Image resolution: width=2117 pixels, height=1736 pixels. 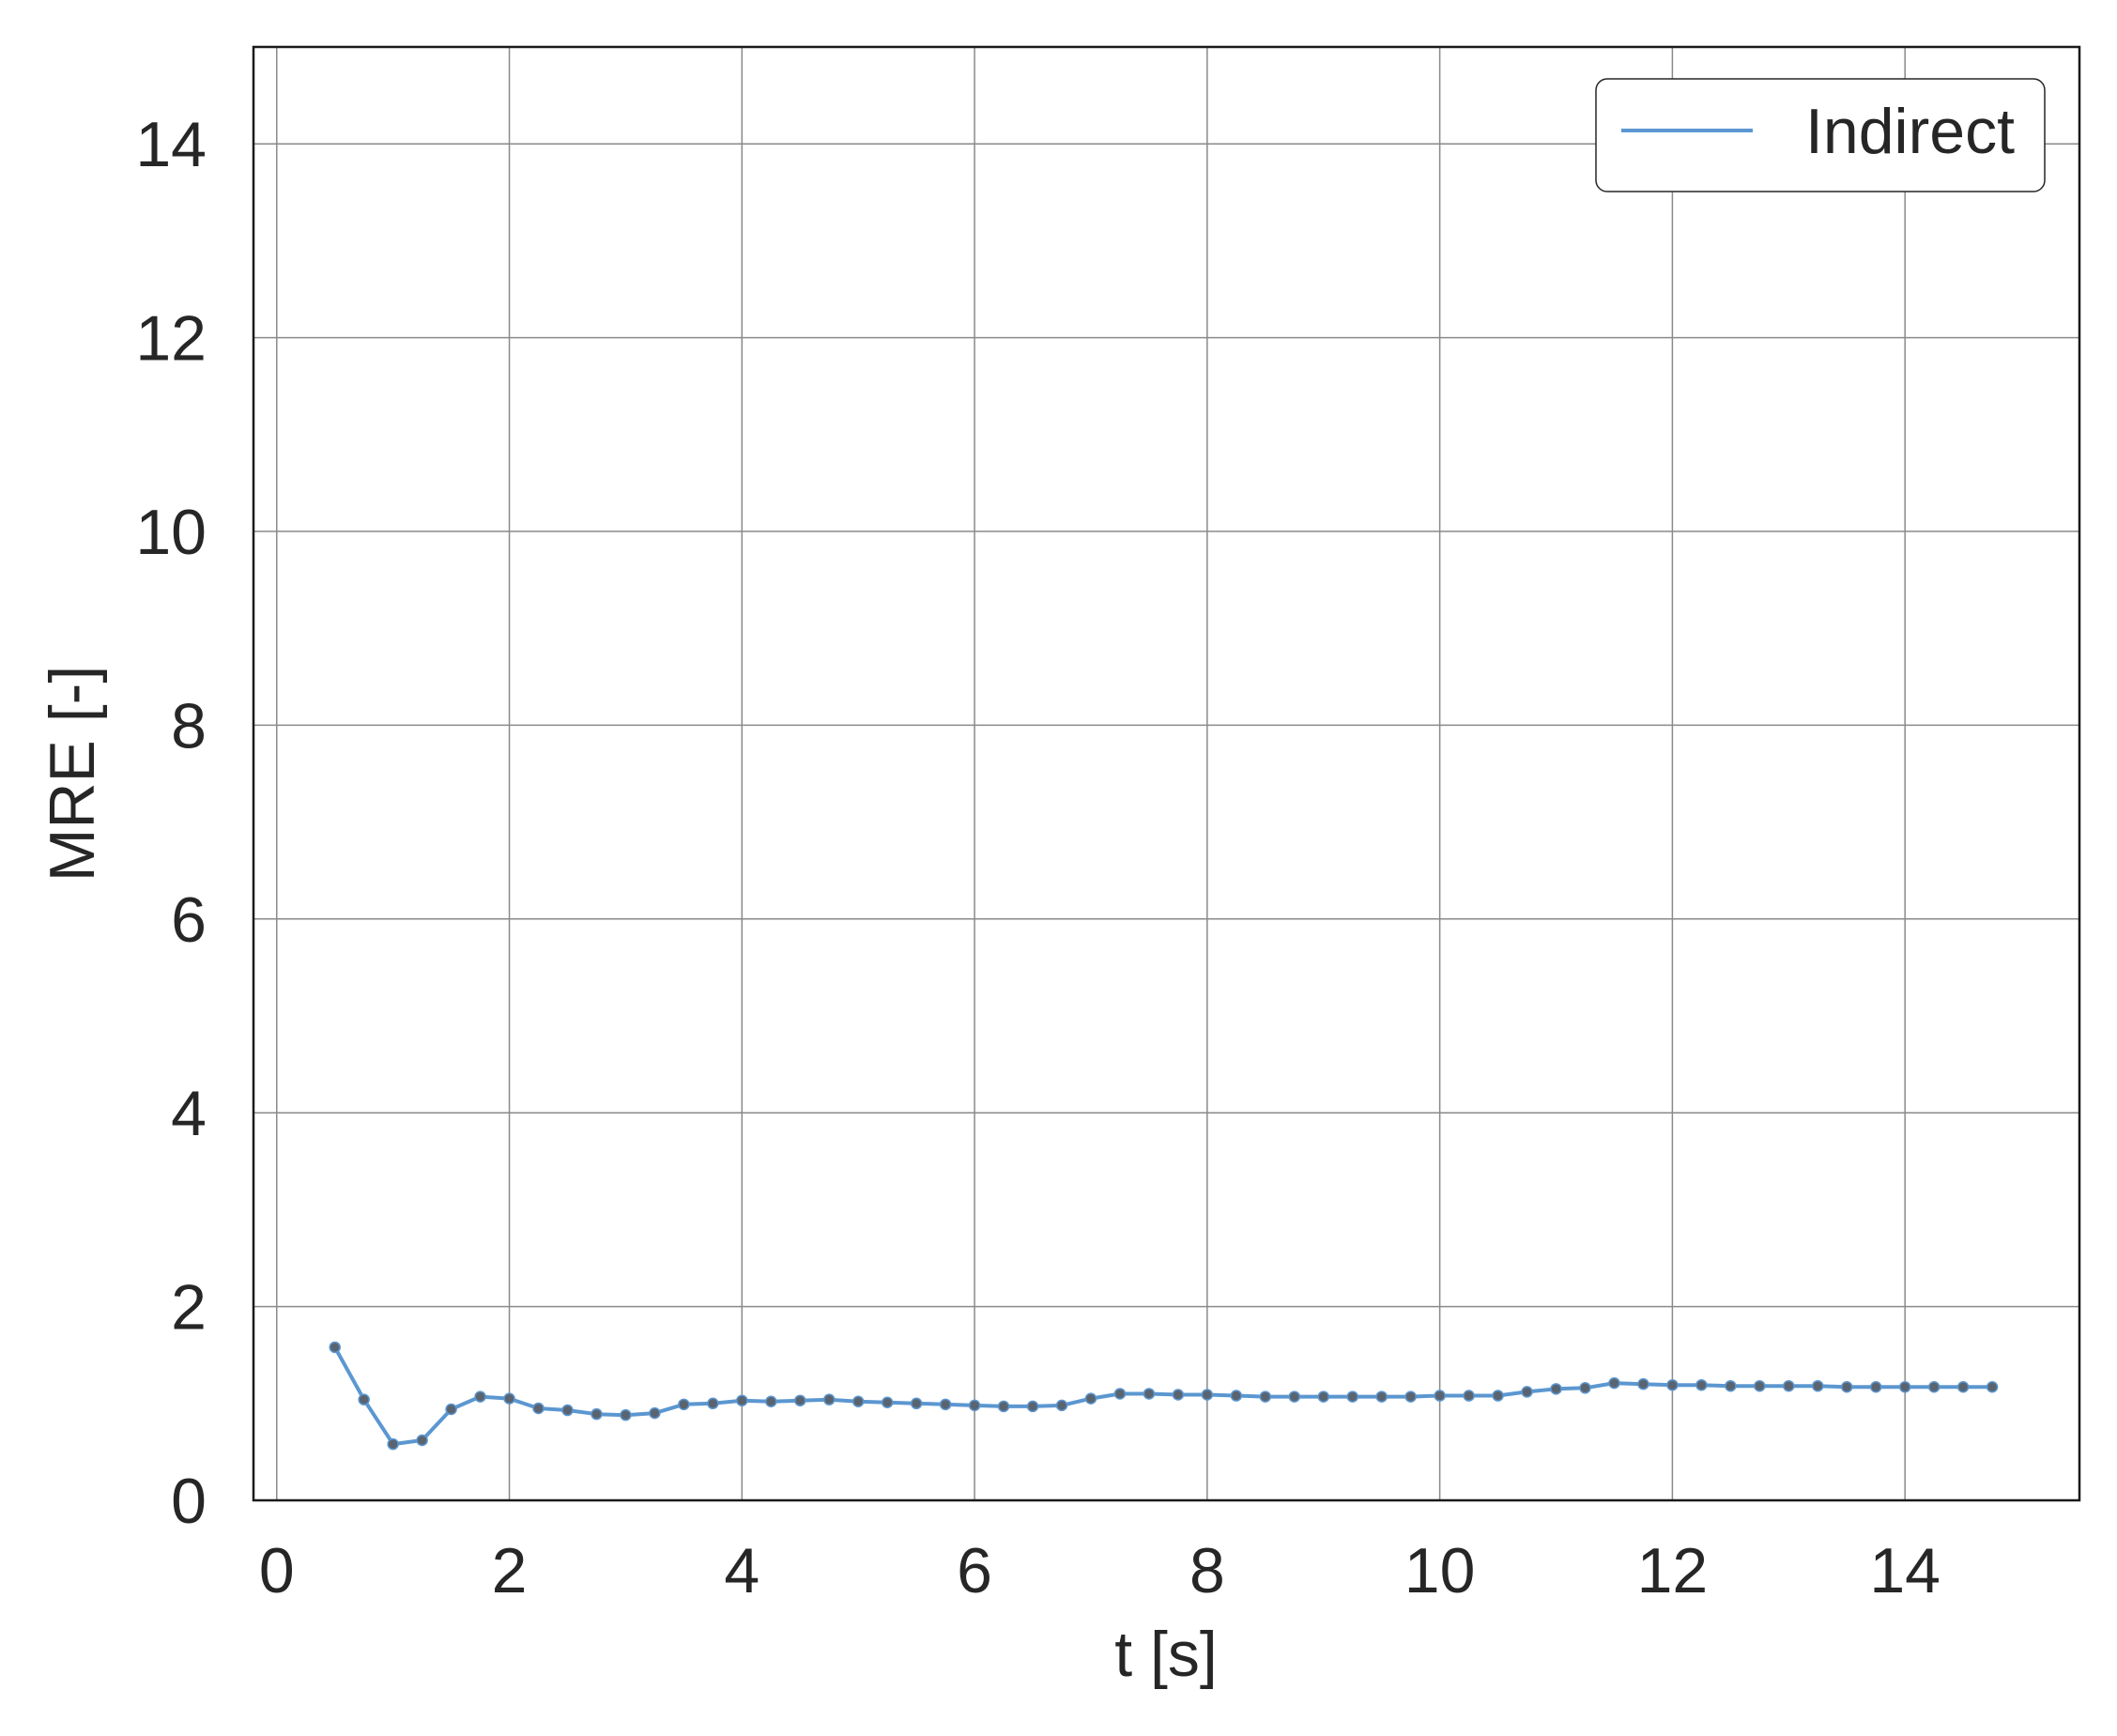 What do you see at coordinates (171, 144) in the screenshot?
I see `y-tick-label: 14` at bounding box center [171, 144].